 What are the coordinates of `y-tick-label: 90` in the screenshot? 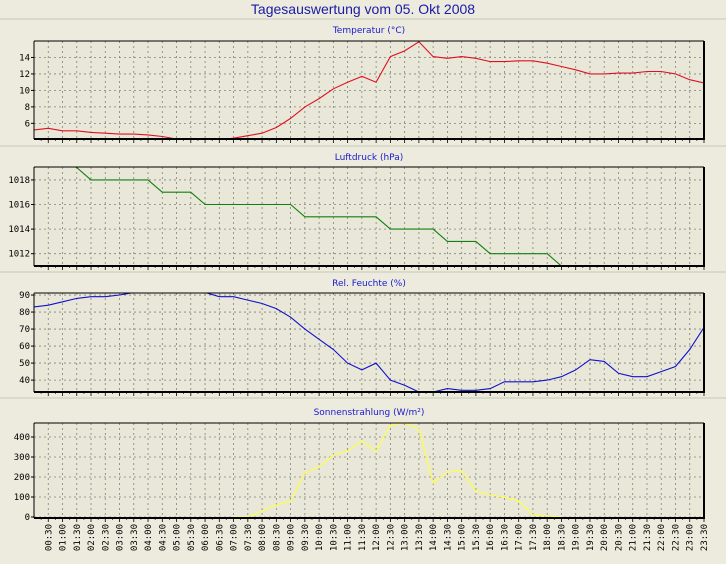 It's located at (24, 296).